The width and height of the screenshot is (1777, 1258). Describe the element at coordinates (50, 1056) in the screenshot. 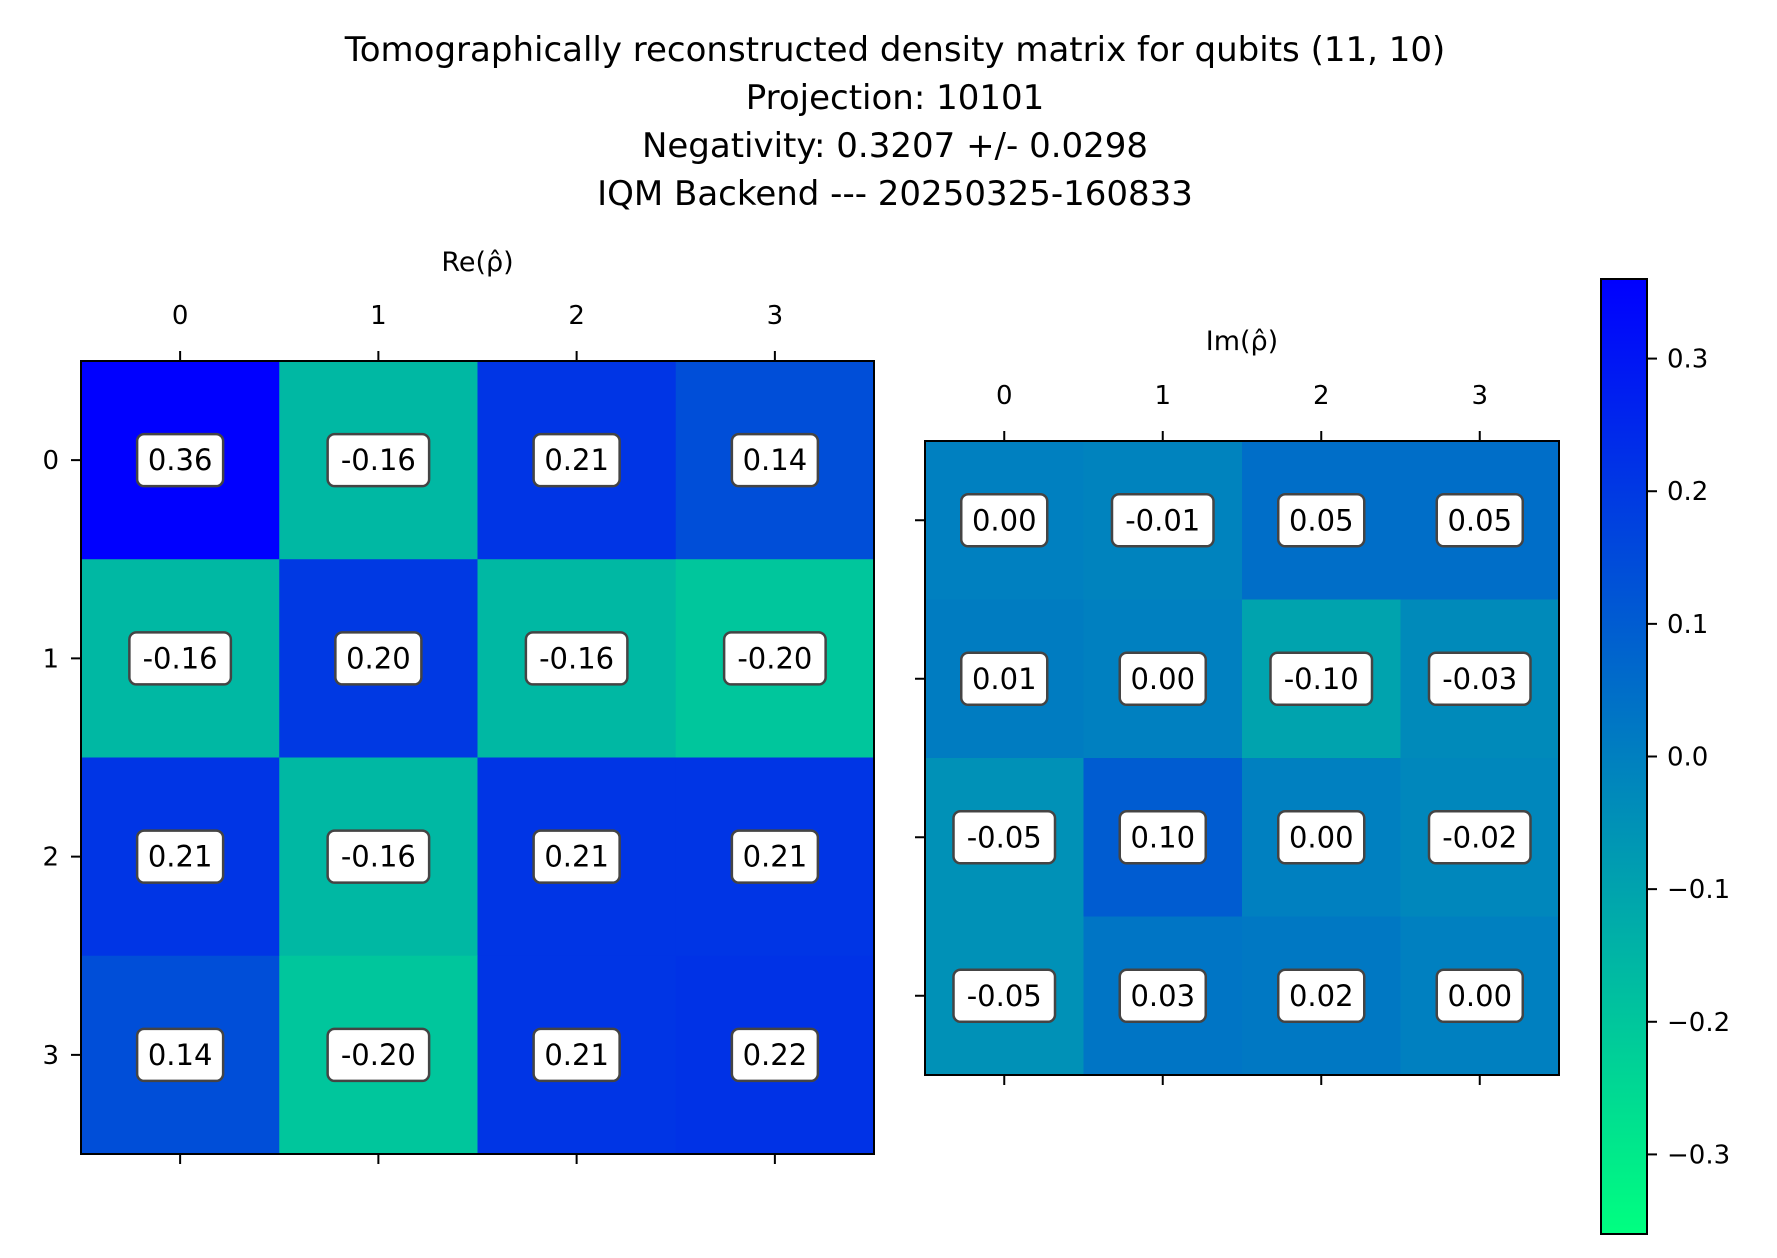

I see `re-y-tick-label-3: 3` at that location.